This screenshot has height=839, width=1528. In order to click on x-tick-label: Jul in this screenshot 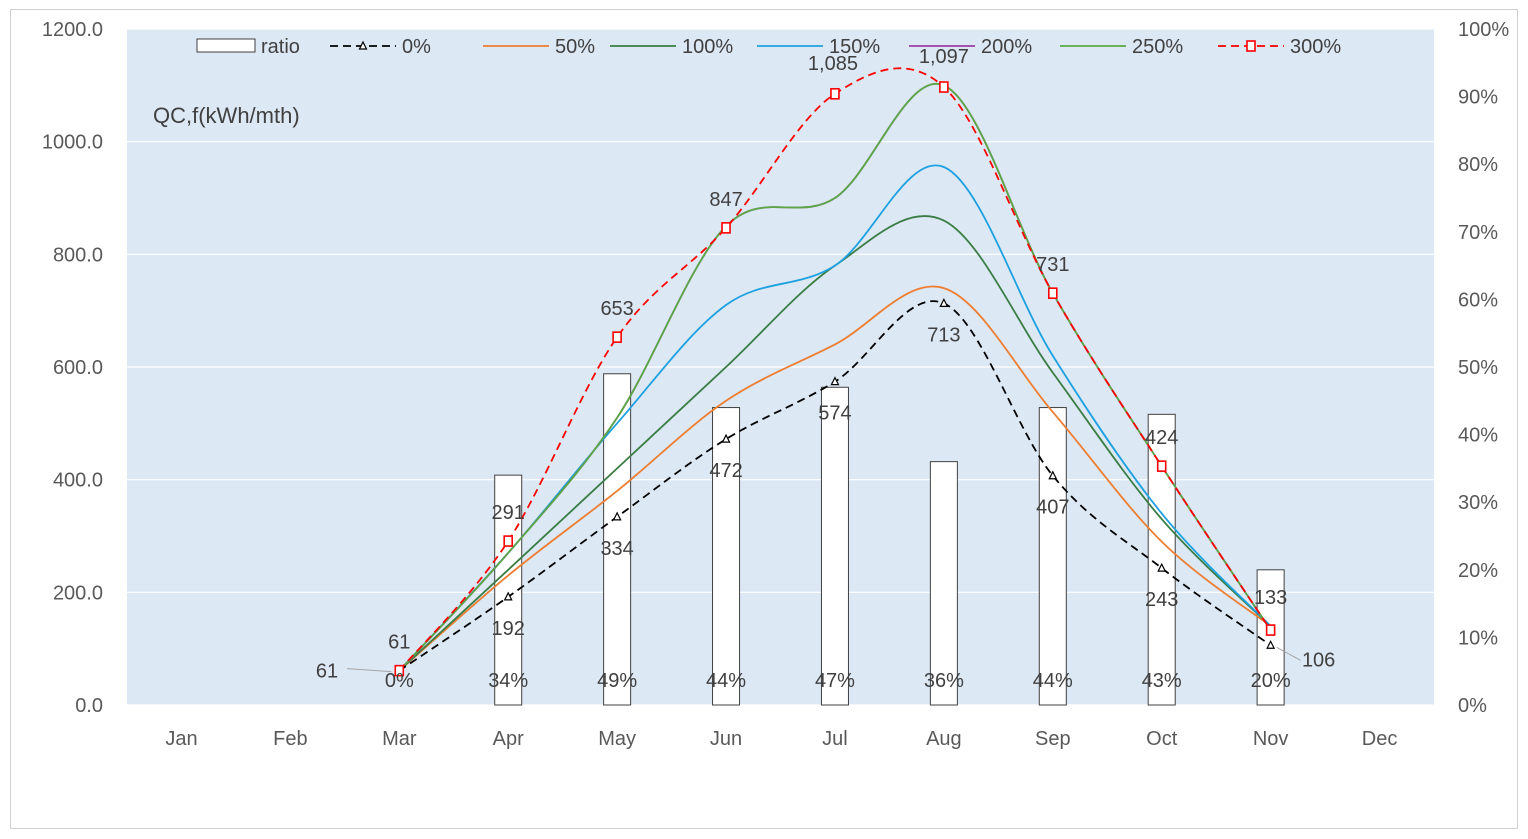, I will do `click(835, 739)`.